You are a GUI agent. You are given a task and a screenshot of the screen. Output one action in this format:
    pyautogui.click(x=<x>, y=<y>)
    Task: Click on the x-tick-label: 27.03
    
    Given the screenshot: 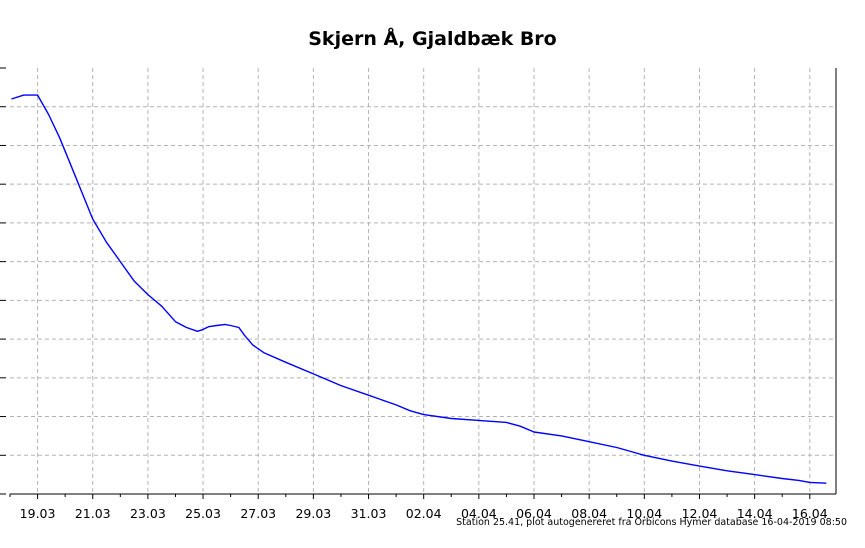 What is the action you would take?
    pyautogui.click(x=258, y=513)
    